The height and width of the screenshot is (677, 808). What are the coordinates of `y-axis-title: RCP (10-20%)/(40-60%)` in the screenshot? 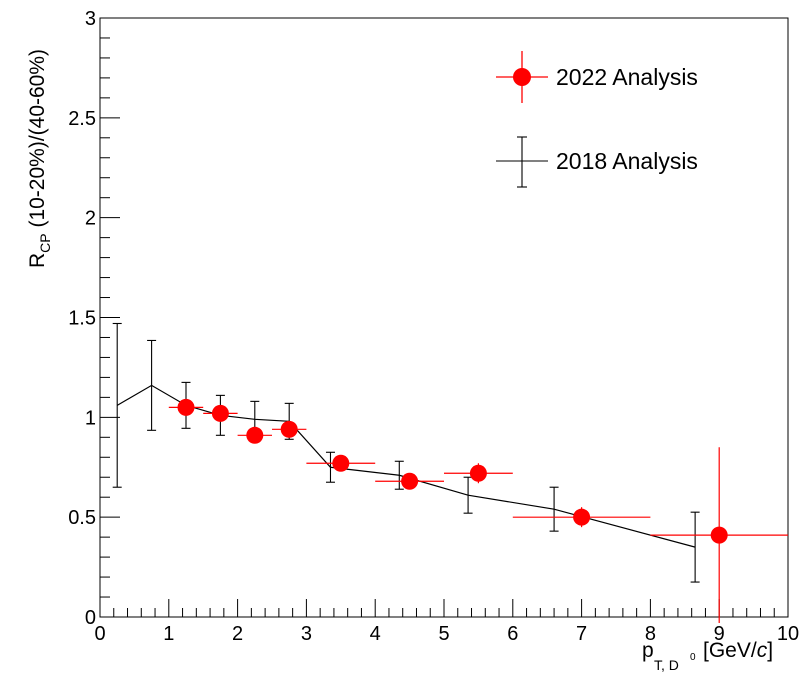 It's located at (39, 158).